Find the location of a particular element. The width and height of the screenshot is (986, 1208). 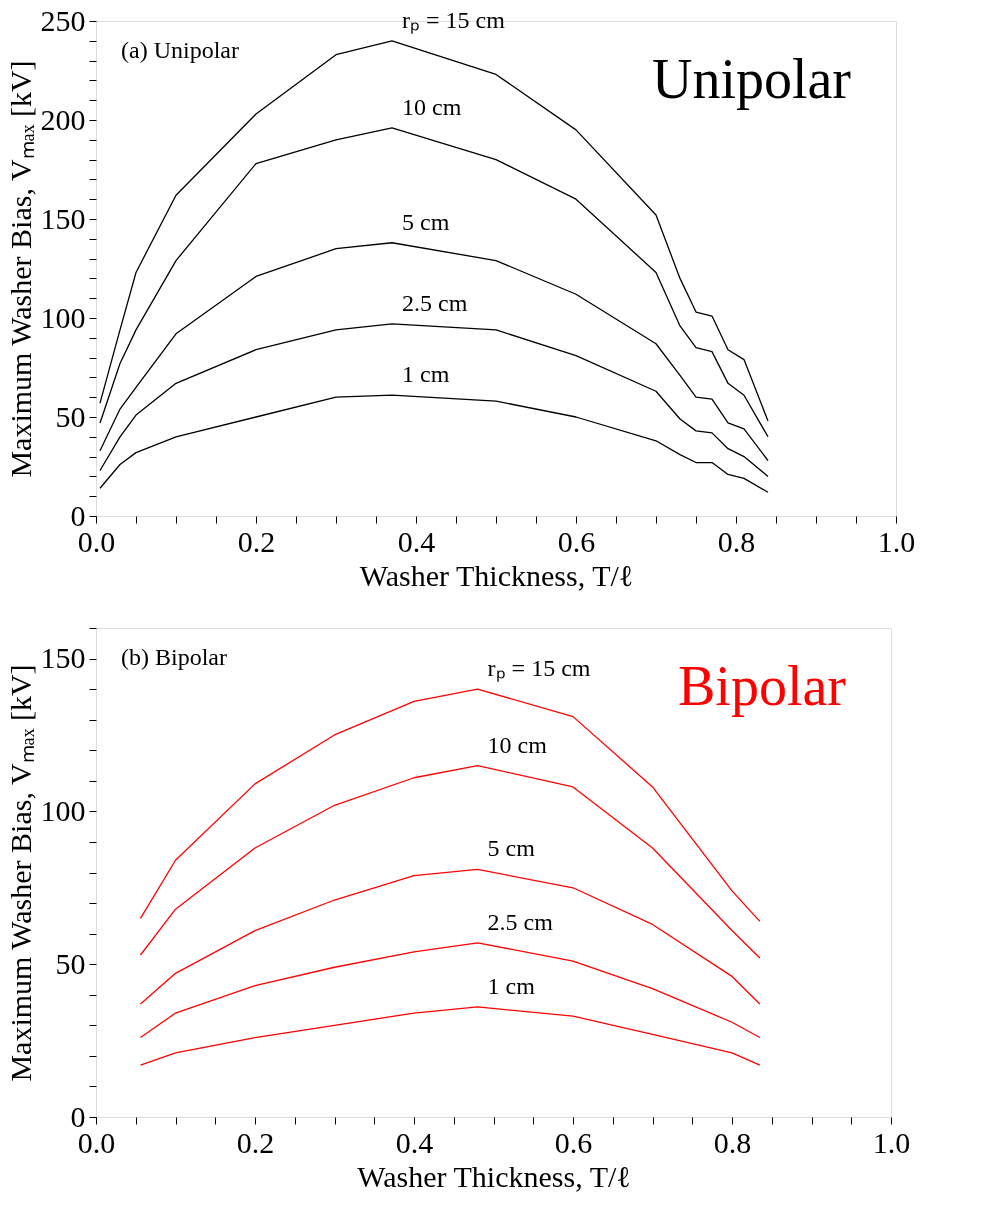

annotation: Unipolar is located at coordinates (751, 79).